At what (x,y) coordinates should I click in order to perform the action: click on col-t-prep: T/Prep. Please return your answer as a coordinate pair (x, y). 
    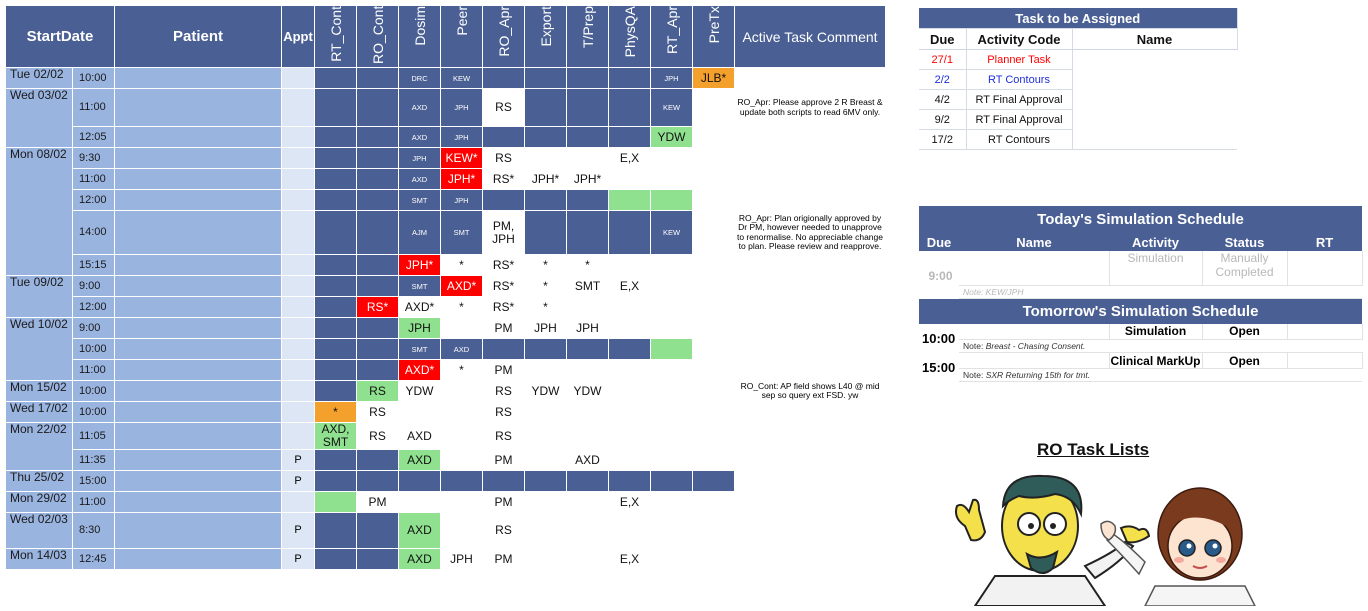
    Looking at the image, I should click on (587, 36).